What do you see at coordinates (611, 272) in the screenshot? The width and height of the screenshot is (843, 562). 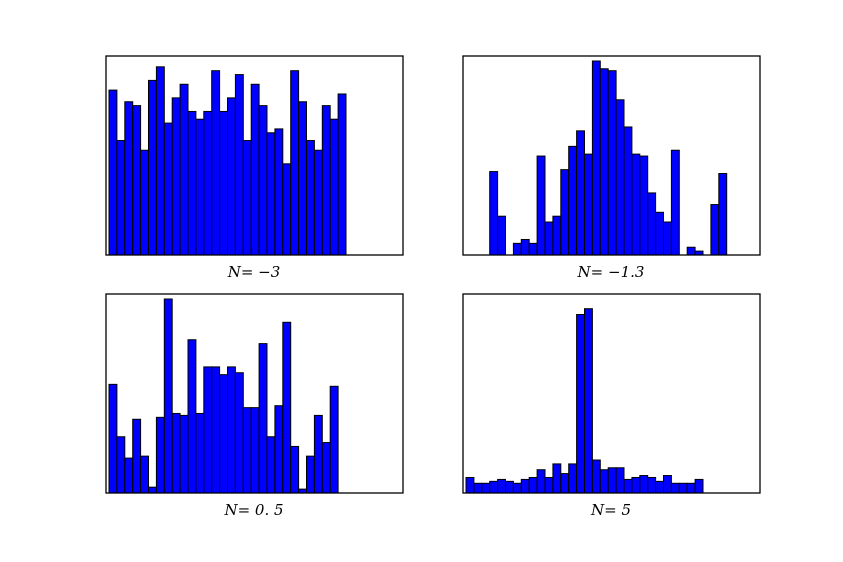 I see `caption-n-minus-1-3: N= −1.3` at bounding box center [611, 272].